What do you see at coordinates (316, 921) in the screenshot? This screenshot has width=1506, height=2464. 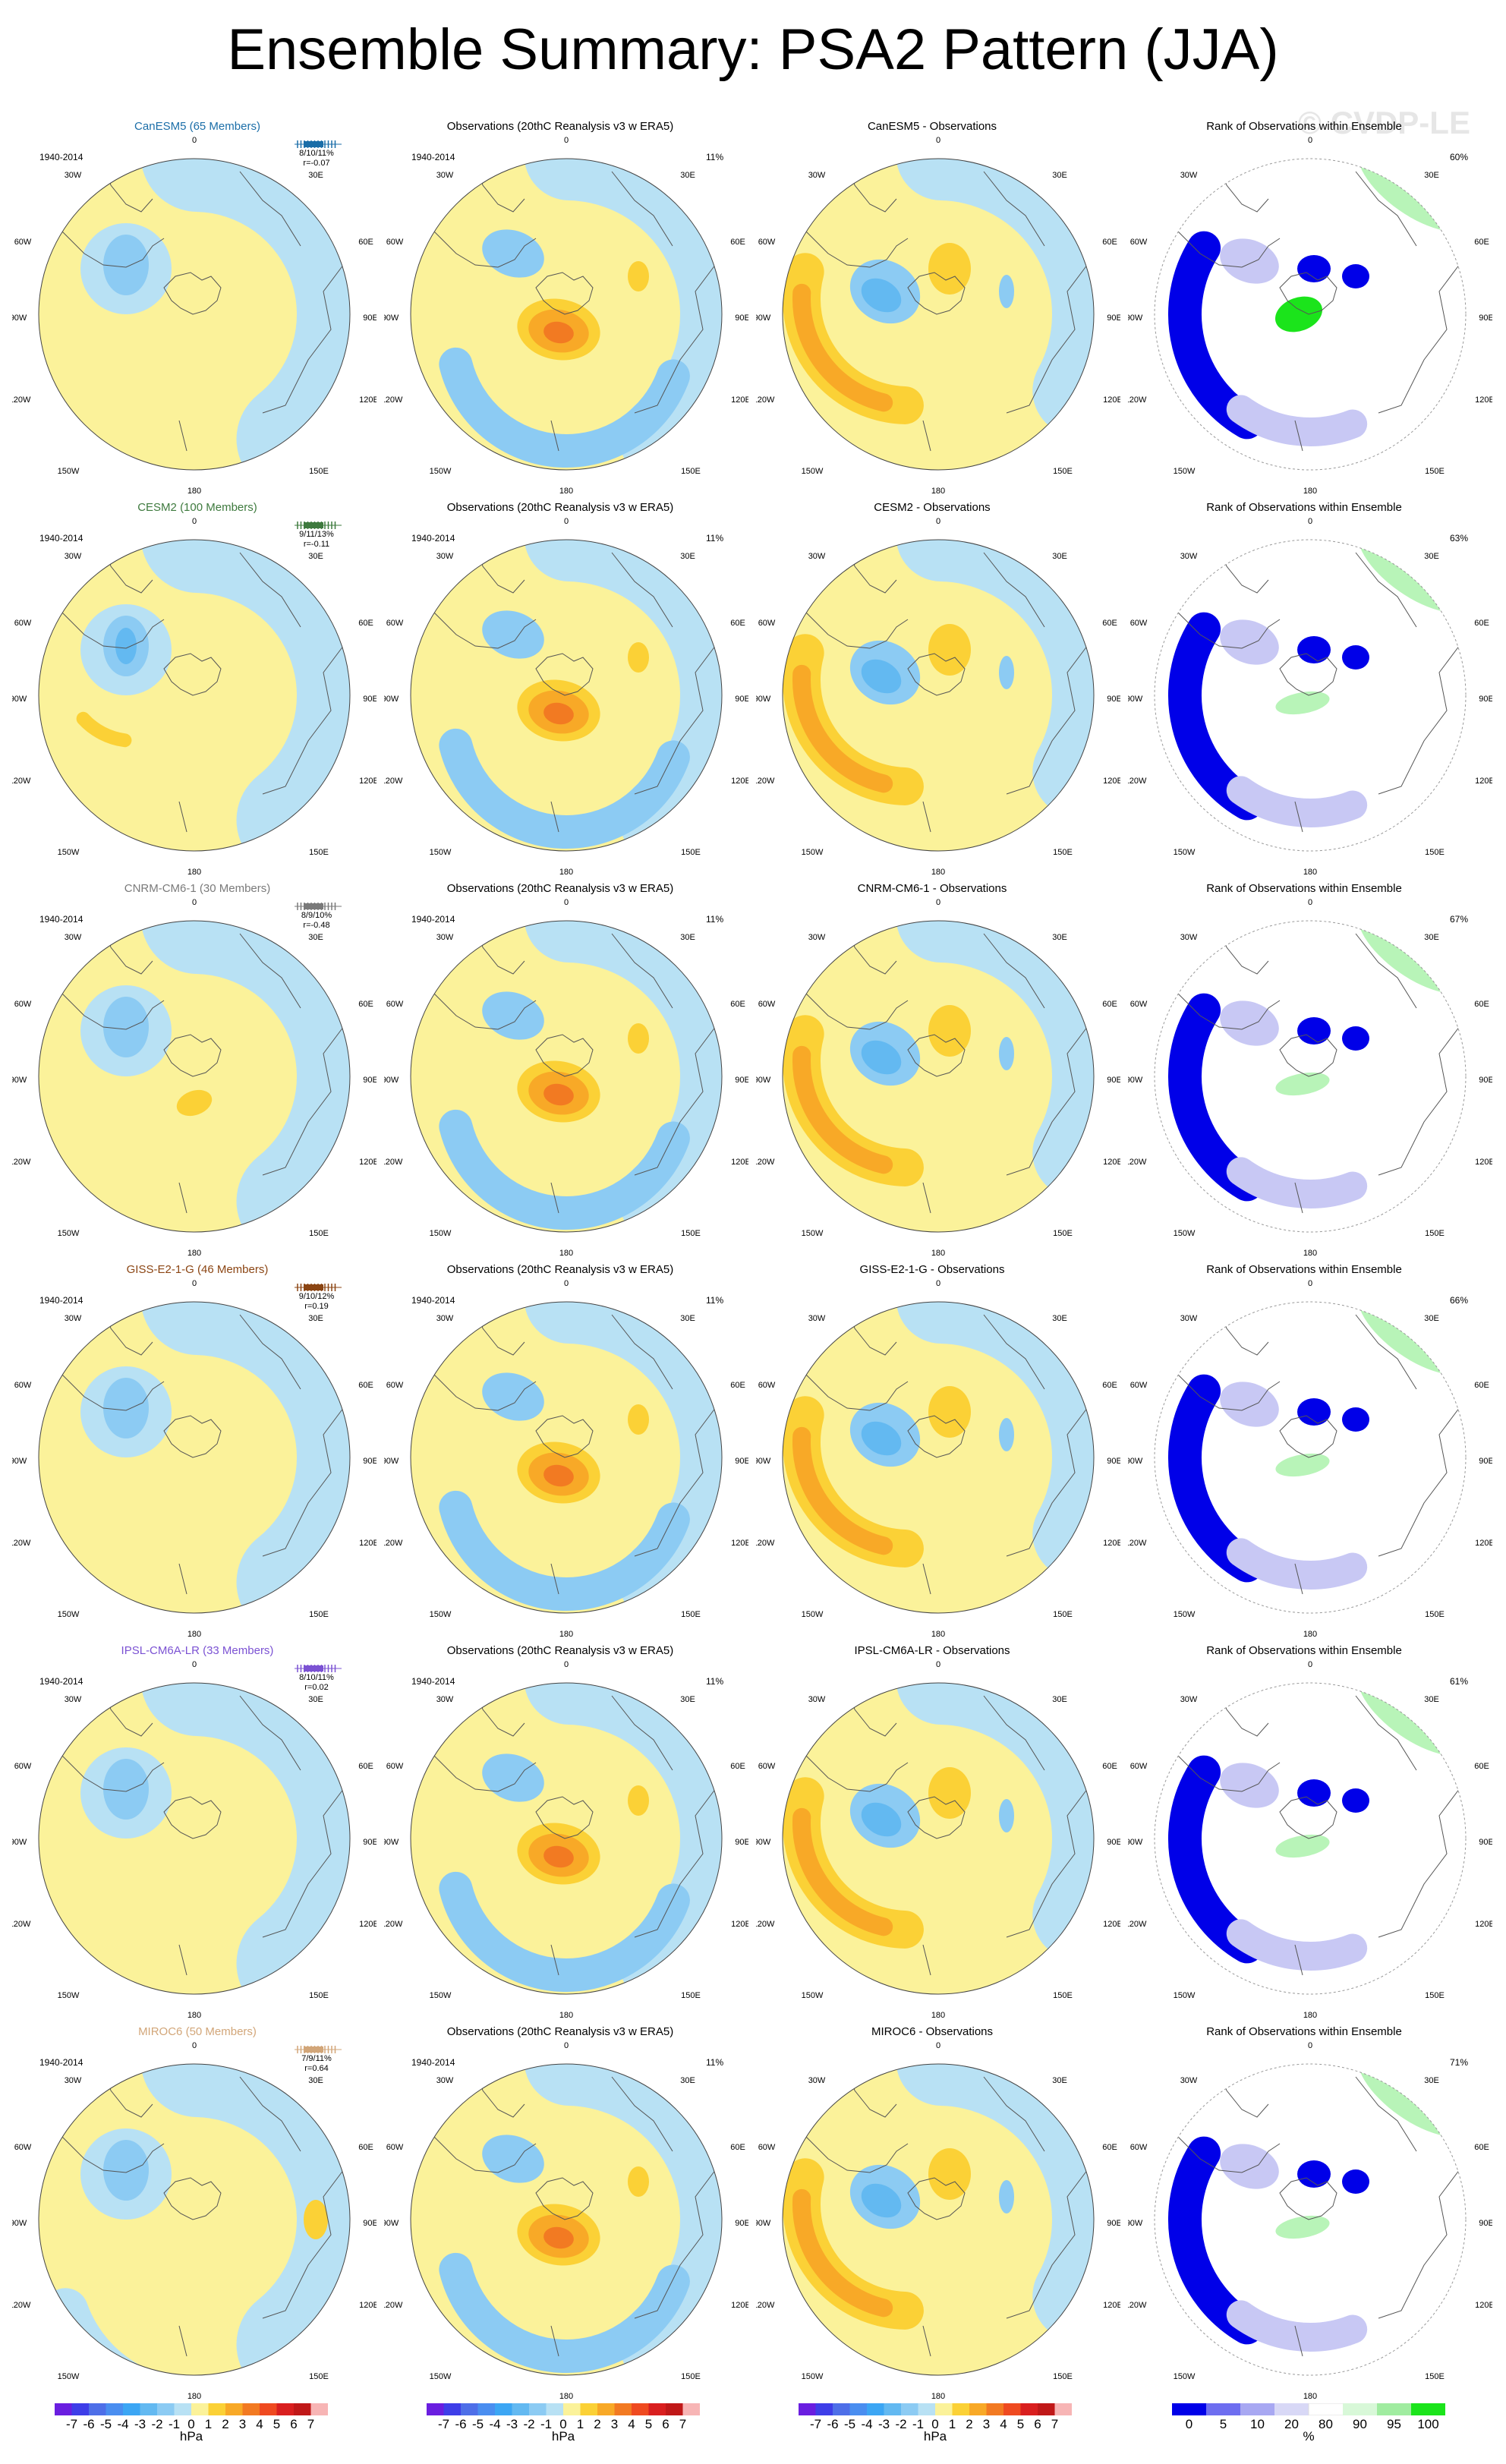 I see `ensemble-stats: 8/9/10% r=-0.48` at bounding box center [316, 921].